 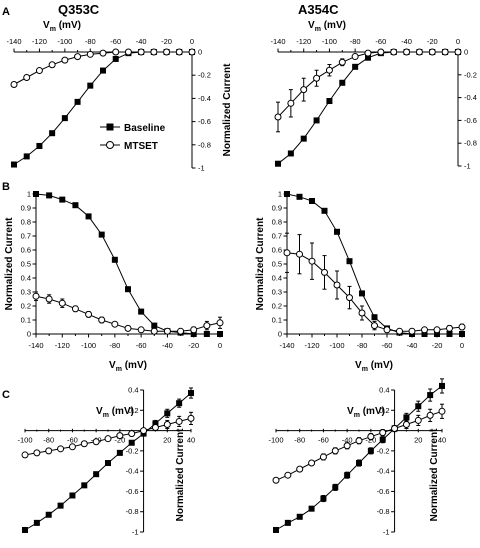 What do you see at coordinates (220, 345) in the screenshot?
I see `x-tick-label: 0` at bounding box center [220, 345].